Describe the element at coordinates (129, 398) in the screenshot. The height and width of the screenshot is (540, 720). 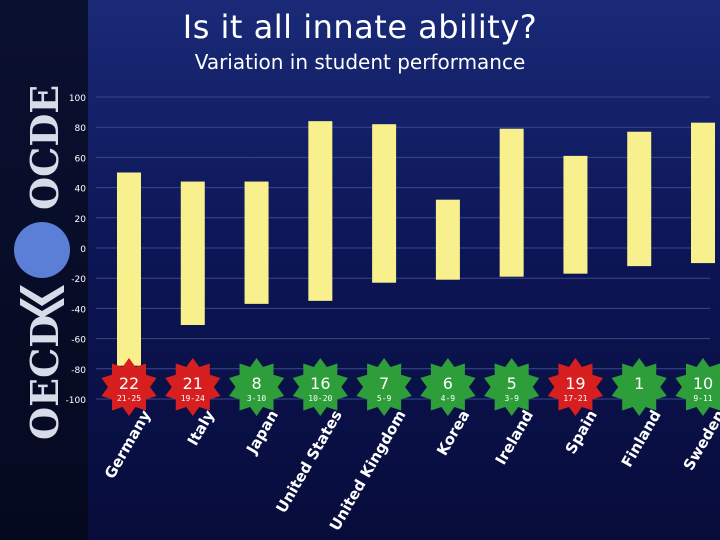
I see `badge-range: 21-25` at that location.